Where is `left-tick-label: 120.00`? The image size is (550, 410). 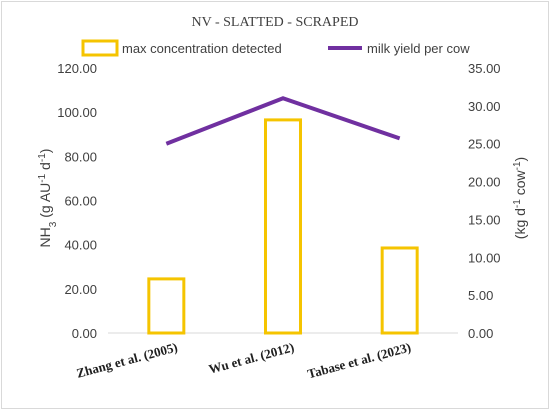
left-tick-label: 120.00 is located at coordinates (77, 68).